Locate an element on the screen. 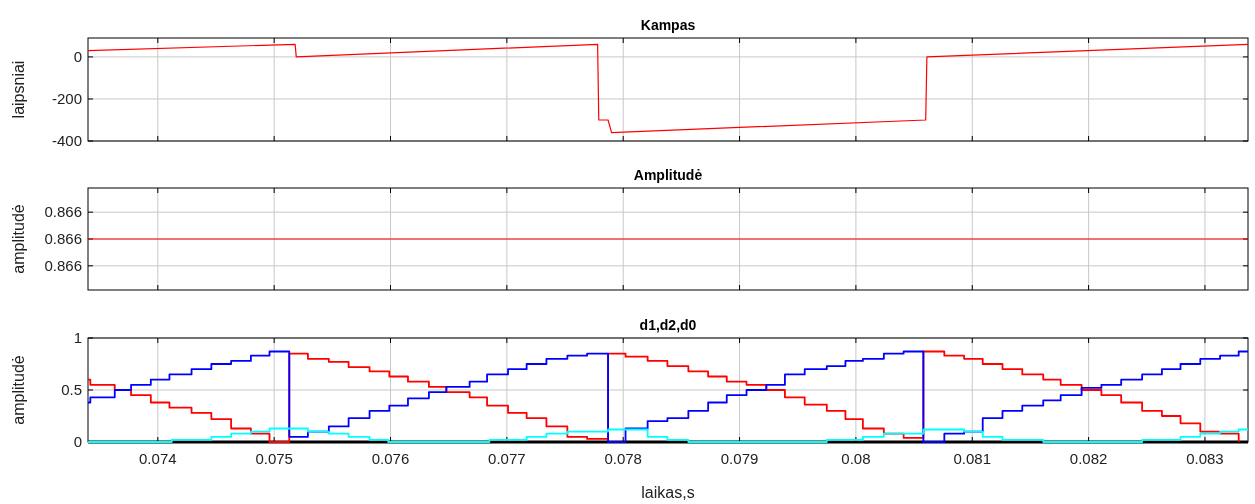 The height and width of the screenshot is (504, 1255). x-axis-title: laikas,s is located at coordinates (668, 492).